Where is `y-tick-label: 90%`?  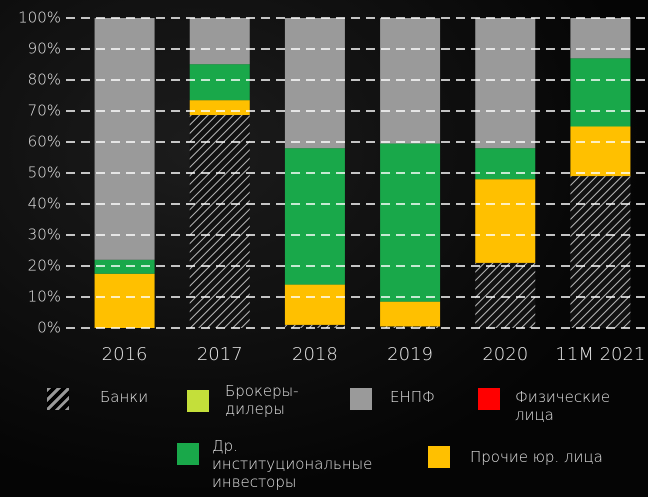
y-tick-label: 90% is located at coordinates (44, 49).